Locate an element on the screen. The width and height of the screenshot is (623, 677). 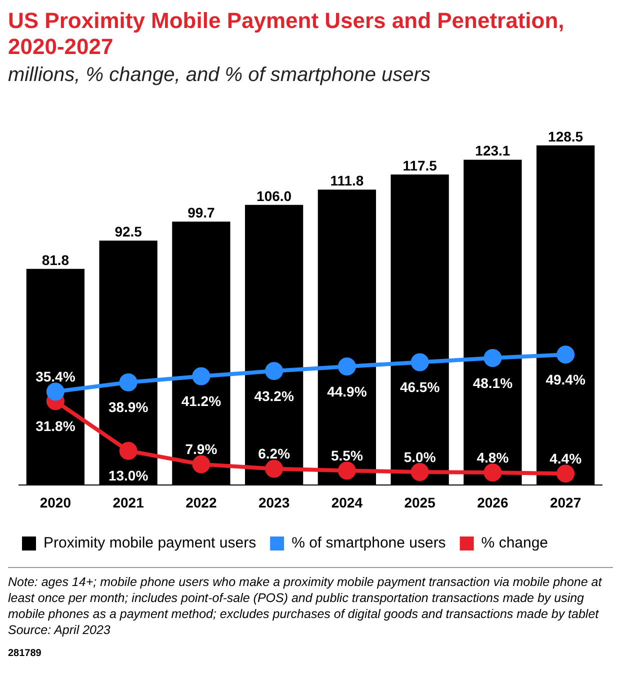
source-note: Source: April 2023 is located at coordinates (60, 630).